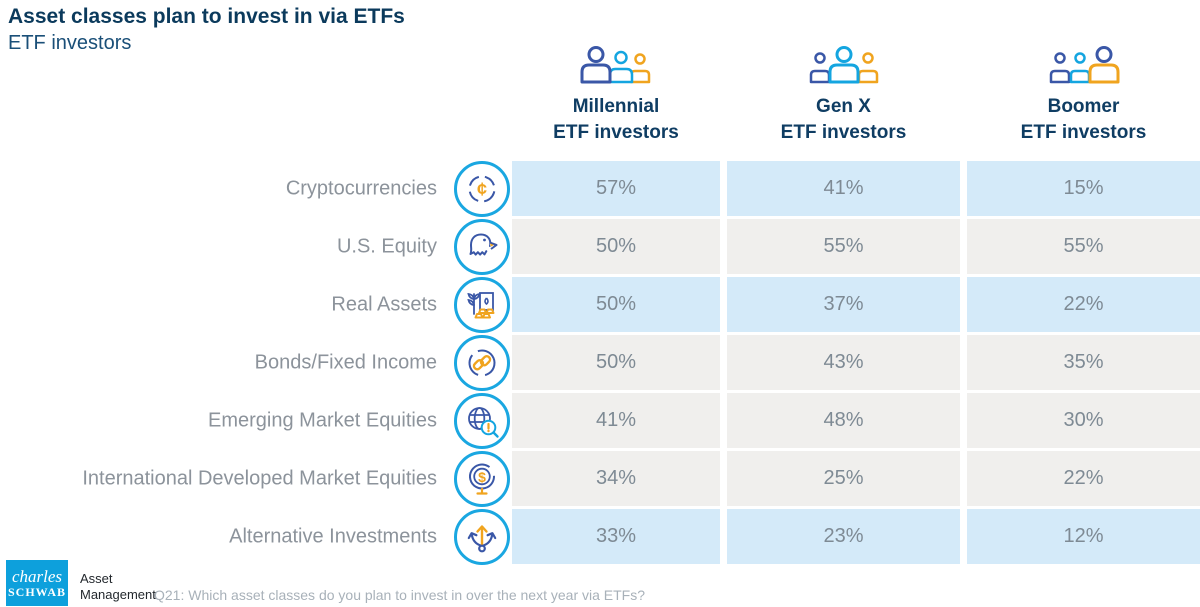  Describe the element at coordinates (259, 478) in the screenshot. I see `row-label: International Developed Market Equities` at that location.